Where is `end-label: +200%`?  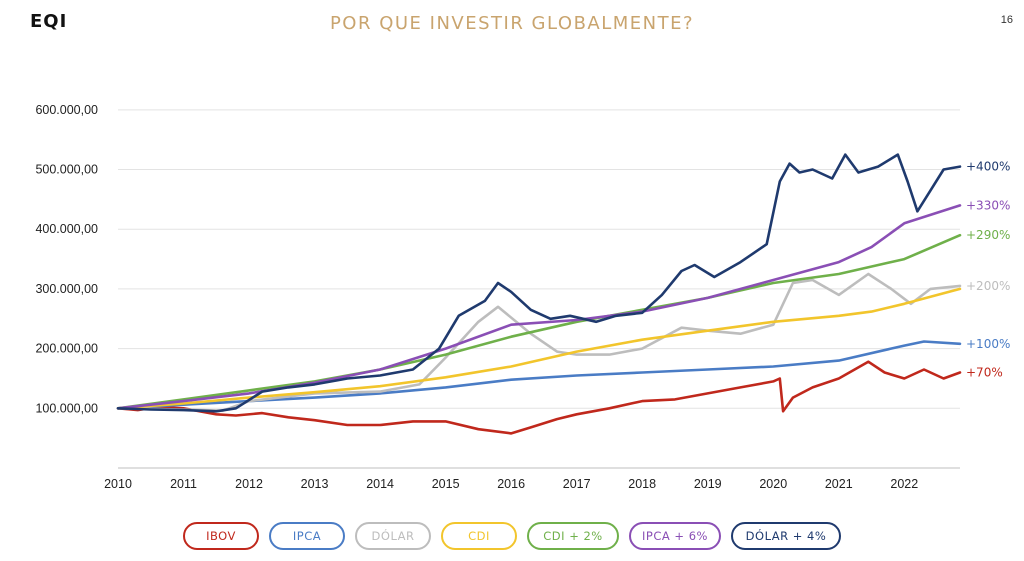 end-label: +200% is located at coordinates (988, 286).